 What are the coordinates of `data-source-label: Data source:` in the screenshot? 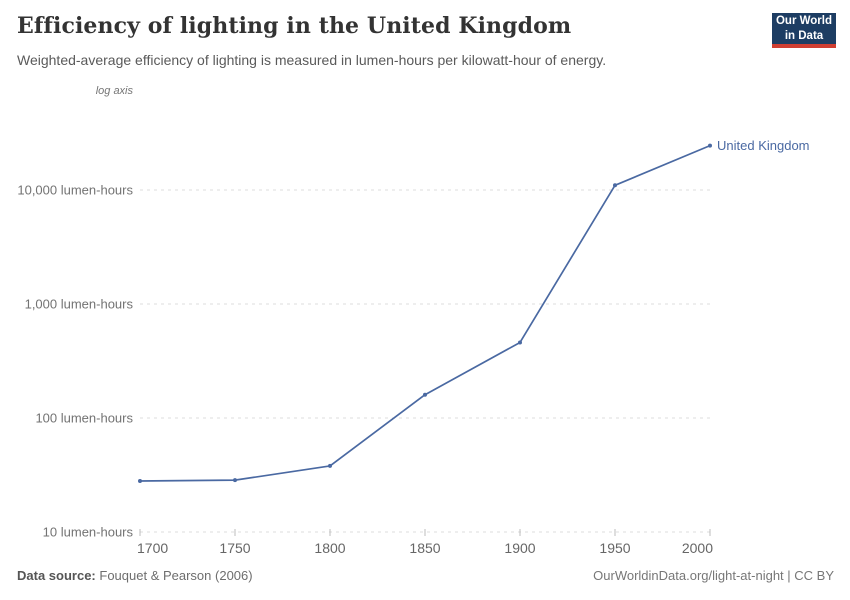 It's located at (56, 575).